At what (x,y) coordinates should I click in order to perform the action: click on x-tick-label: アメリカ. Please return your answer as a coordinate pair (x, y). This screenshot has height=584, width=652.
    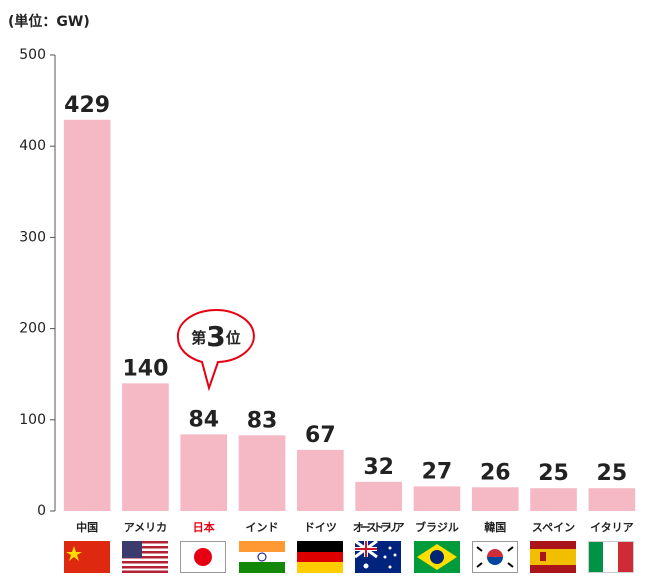
    Looking at the image, I should click on (145, 527).